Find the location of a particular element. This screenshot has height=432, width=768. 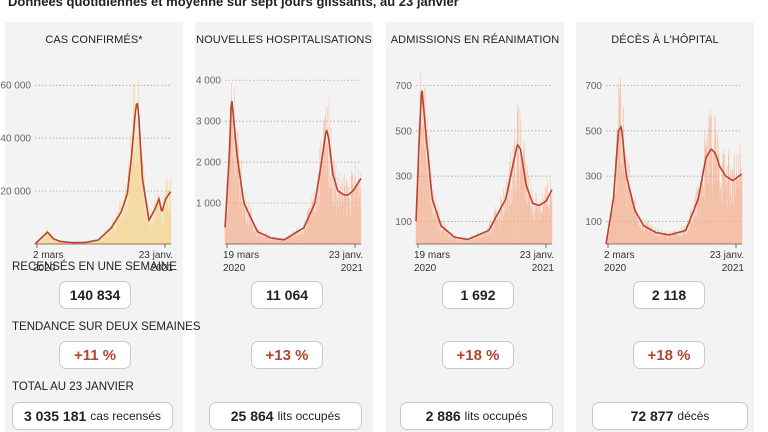

chart-deces: 100 300 500 700 2 mars 2020 23 janv. 2021 is located at coordinates (665, 175).